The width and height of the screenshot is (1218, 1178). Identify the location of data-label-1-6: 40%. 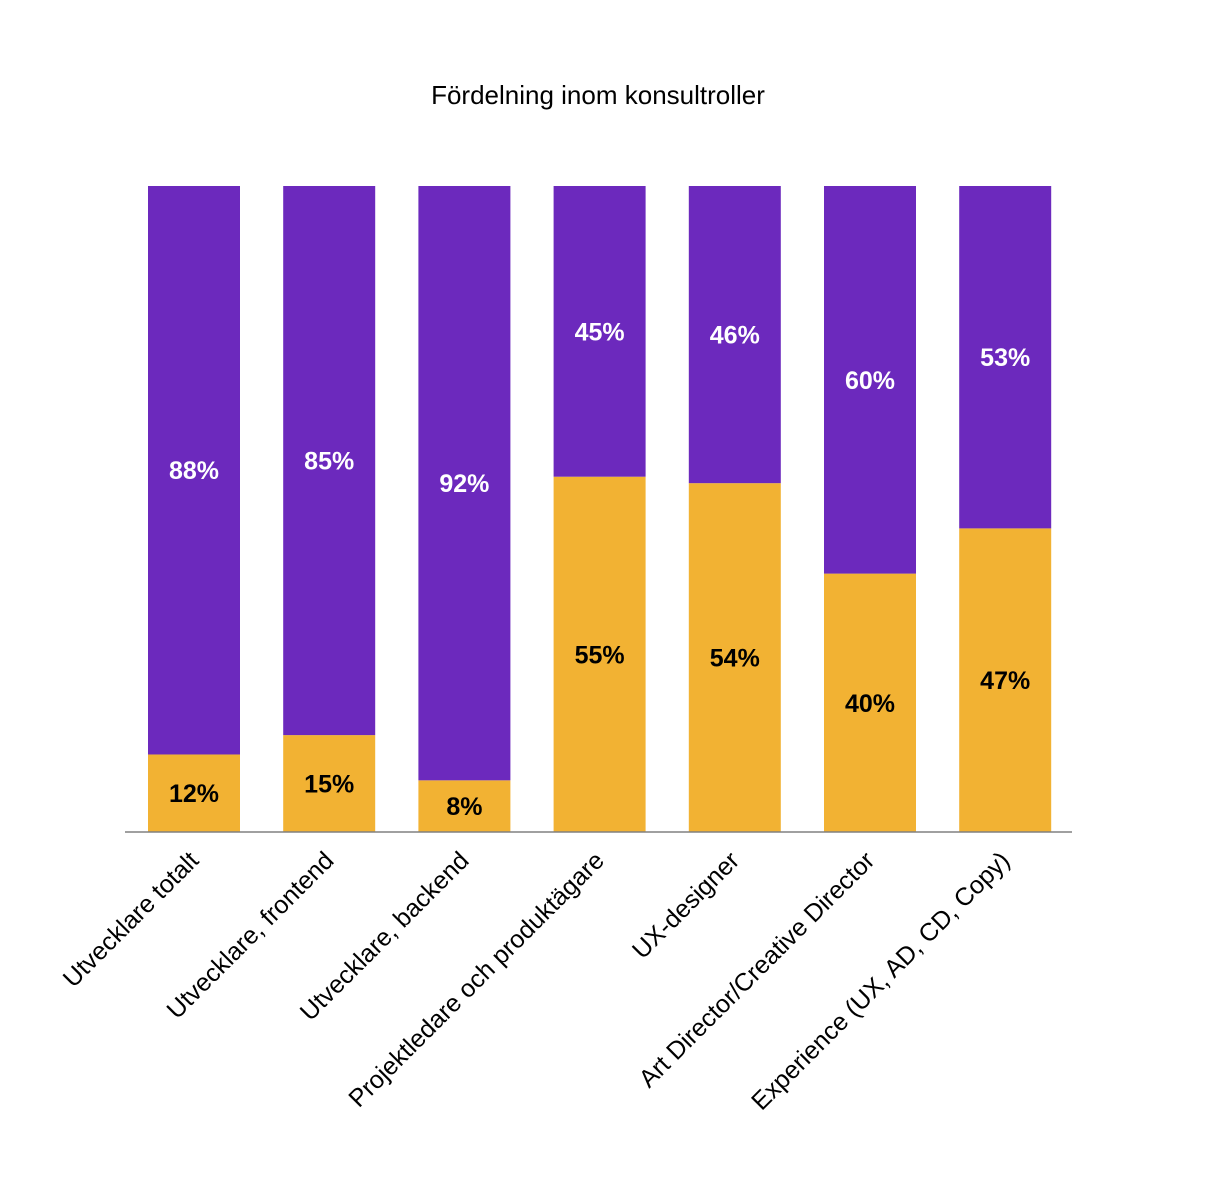
(870, 704).